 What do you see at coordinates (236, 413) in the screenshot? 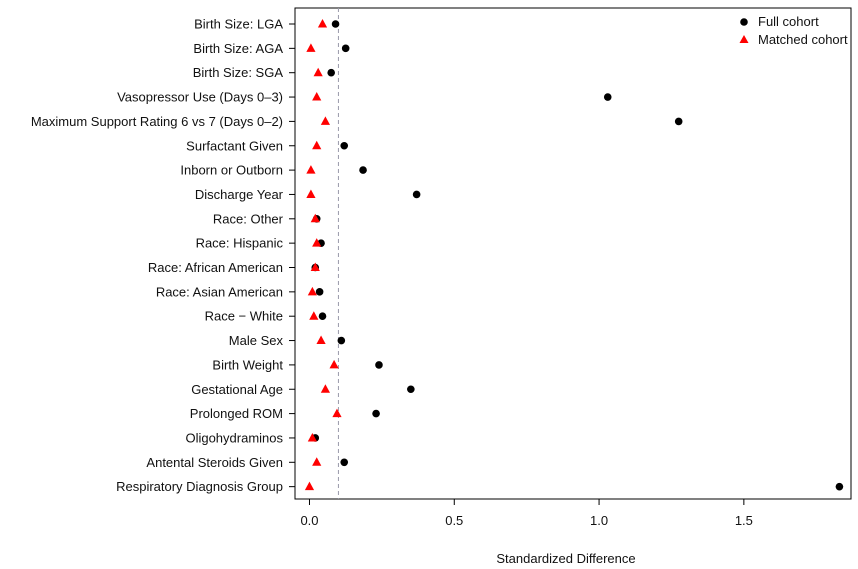
I see `y-tick-label: Prolonged ROM` at bounding box center [236, 413].